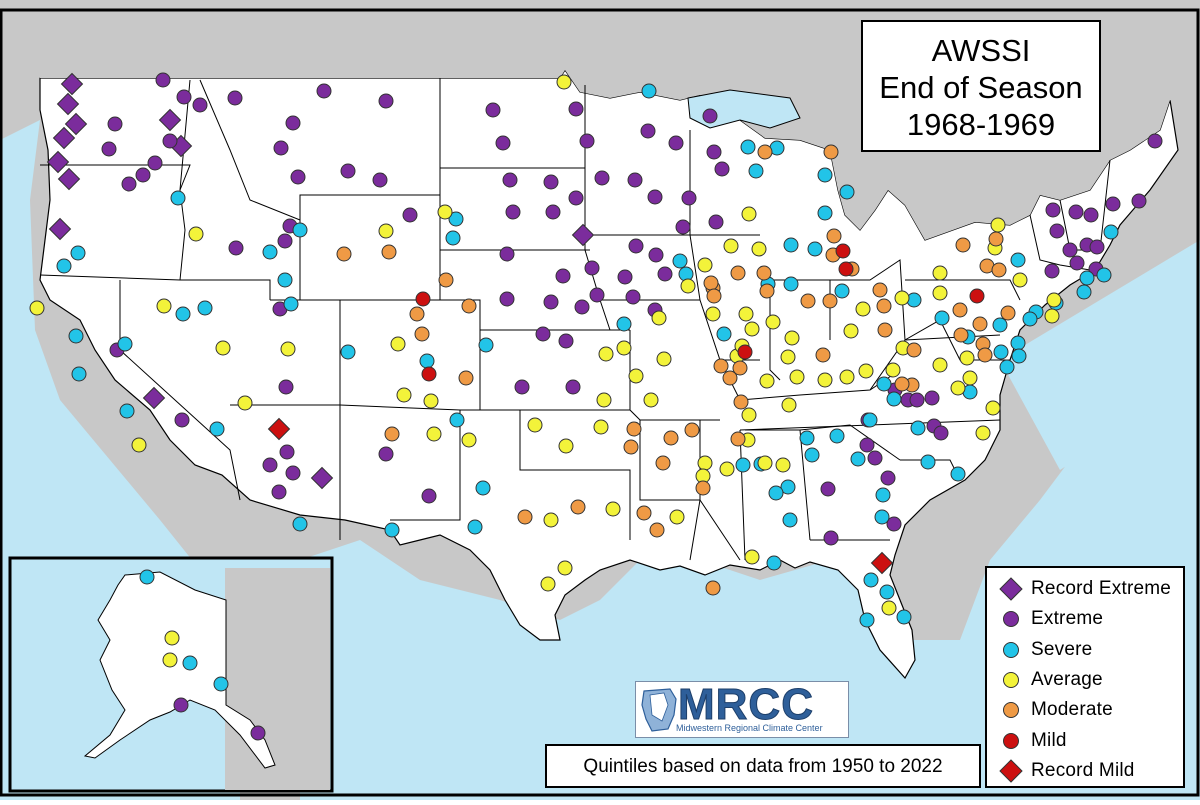  Describe the element at coordinates (1067, 619) in the screenshot. I see `legend-label: Extreme` at that location.